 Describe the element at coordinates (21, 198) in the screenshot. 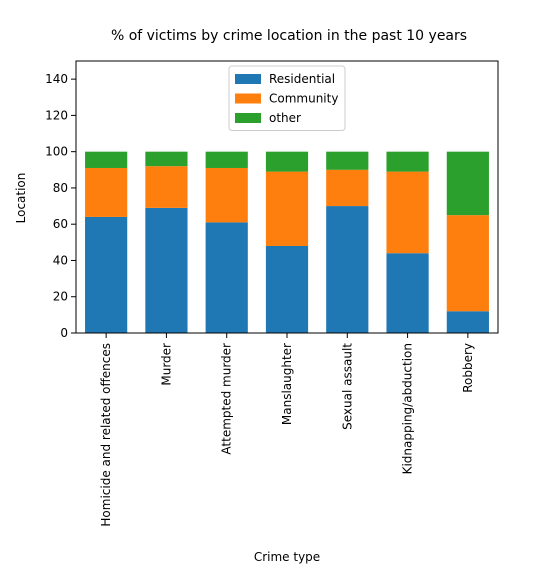

I see `y-axis-label: Location` at that location.